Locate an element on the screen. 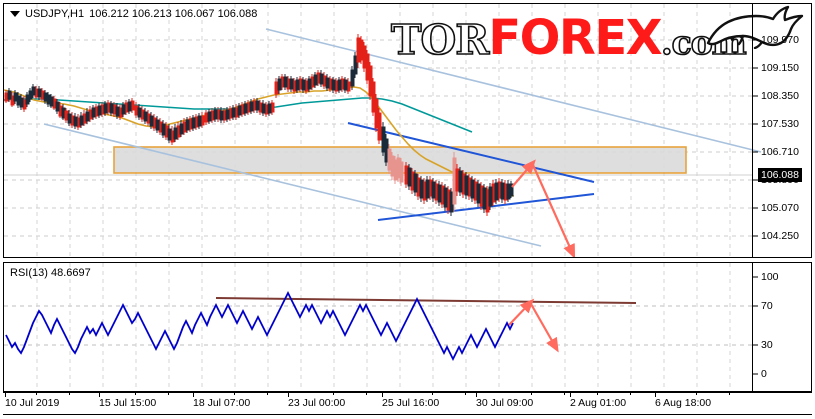  date-tick: 25 Jul 16:00 is located at coordinates (411, 403).